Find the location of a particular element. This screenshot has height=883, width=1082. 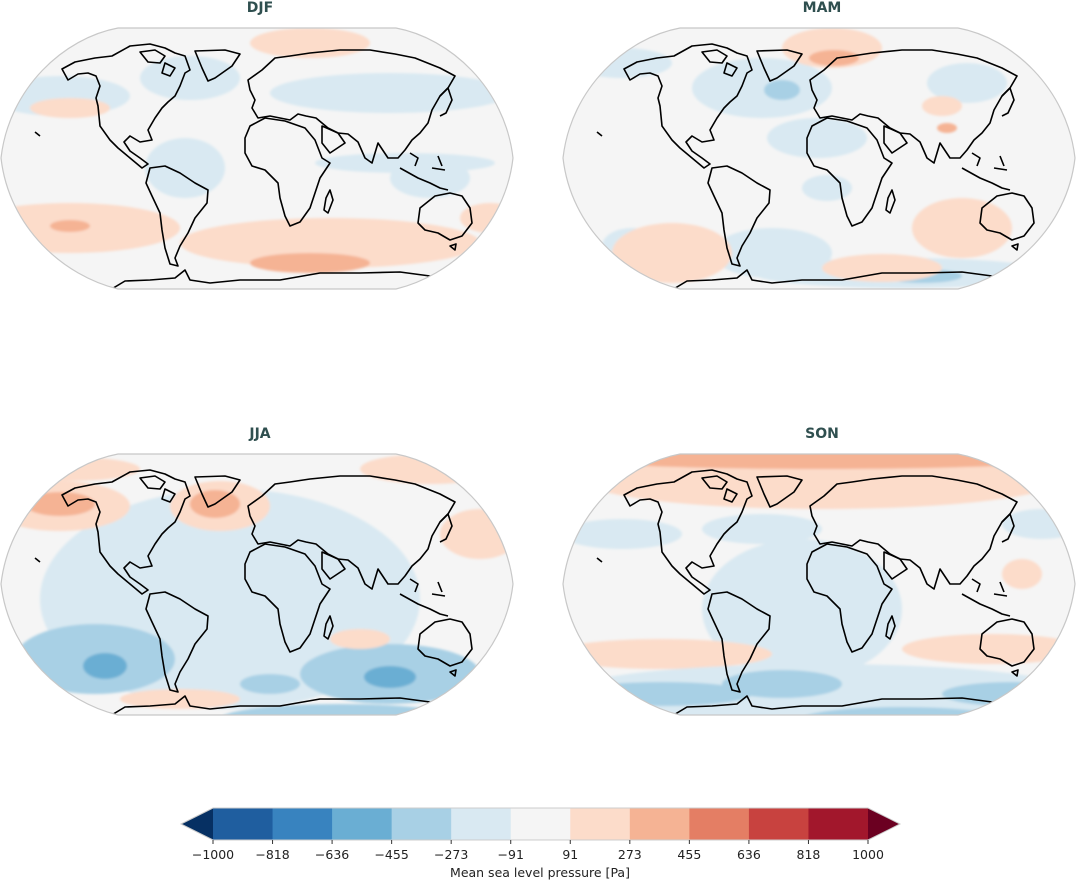

colorbar-tick-label: 818 is located at coordinates (808, 854).